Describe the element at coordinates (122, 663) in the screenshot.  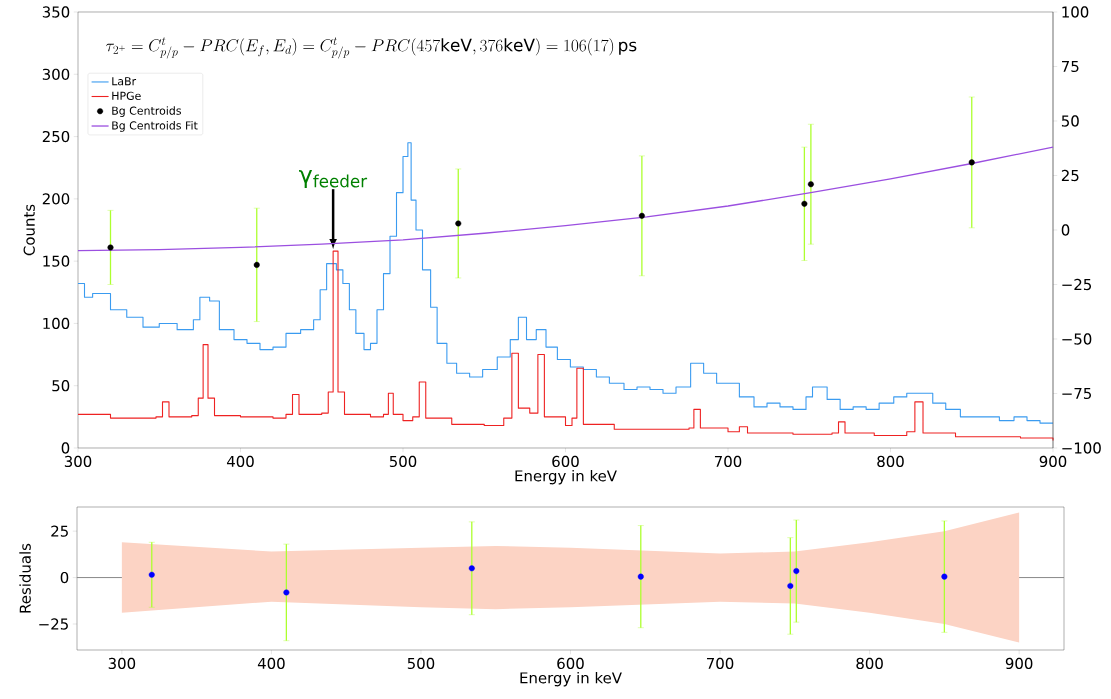
I see `x-tick-label: 300` at that location.